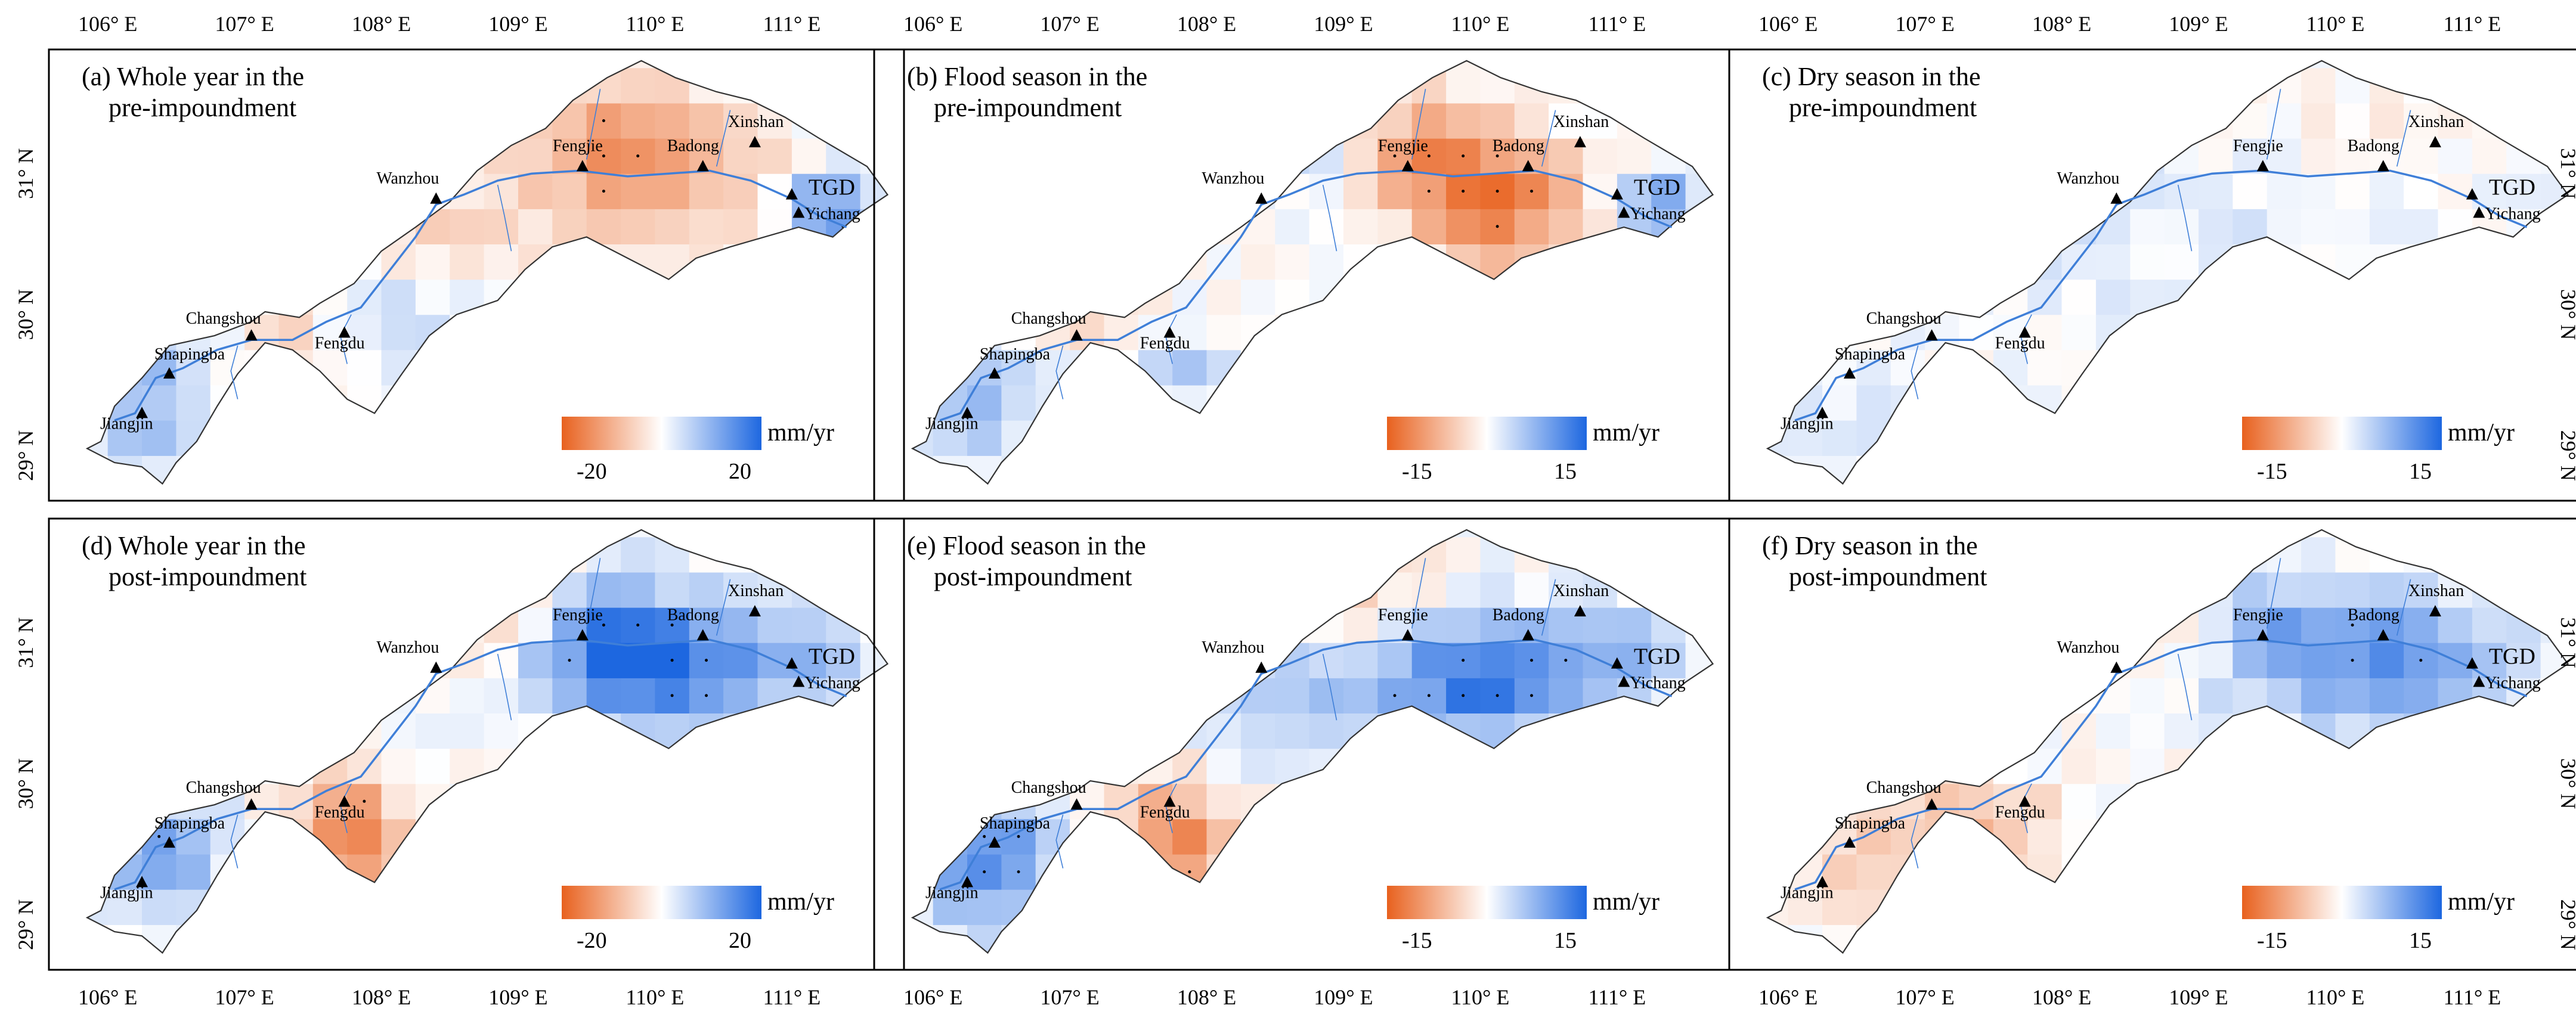 Image resolution: width=2576 pixels, height=1030 pixels. I want to click on lon-label-top: 111° E, so click(1617, 24).